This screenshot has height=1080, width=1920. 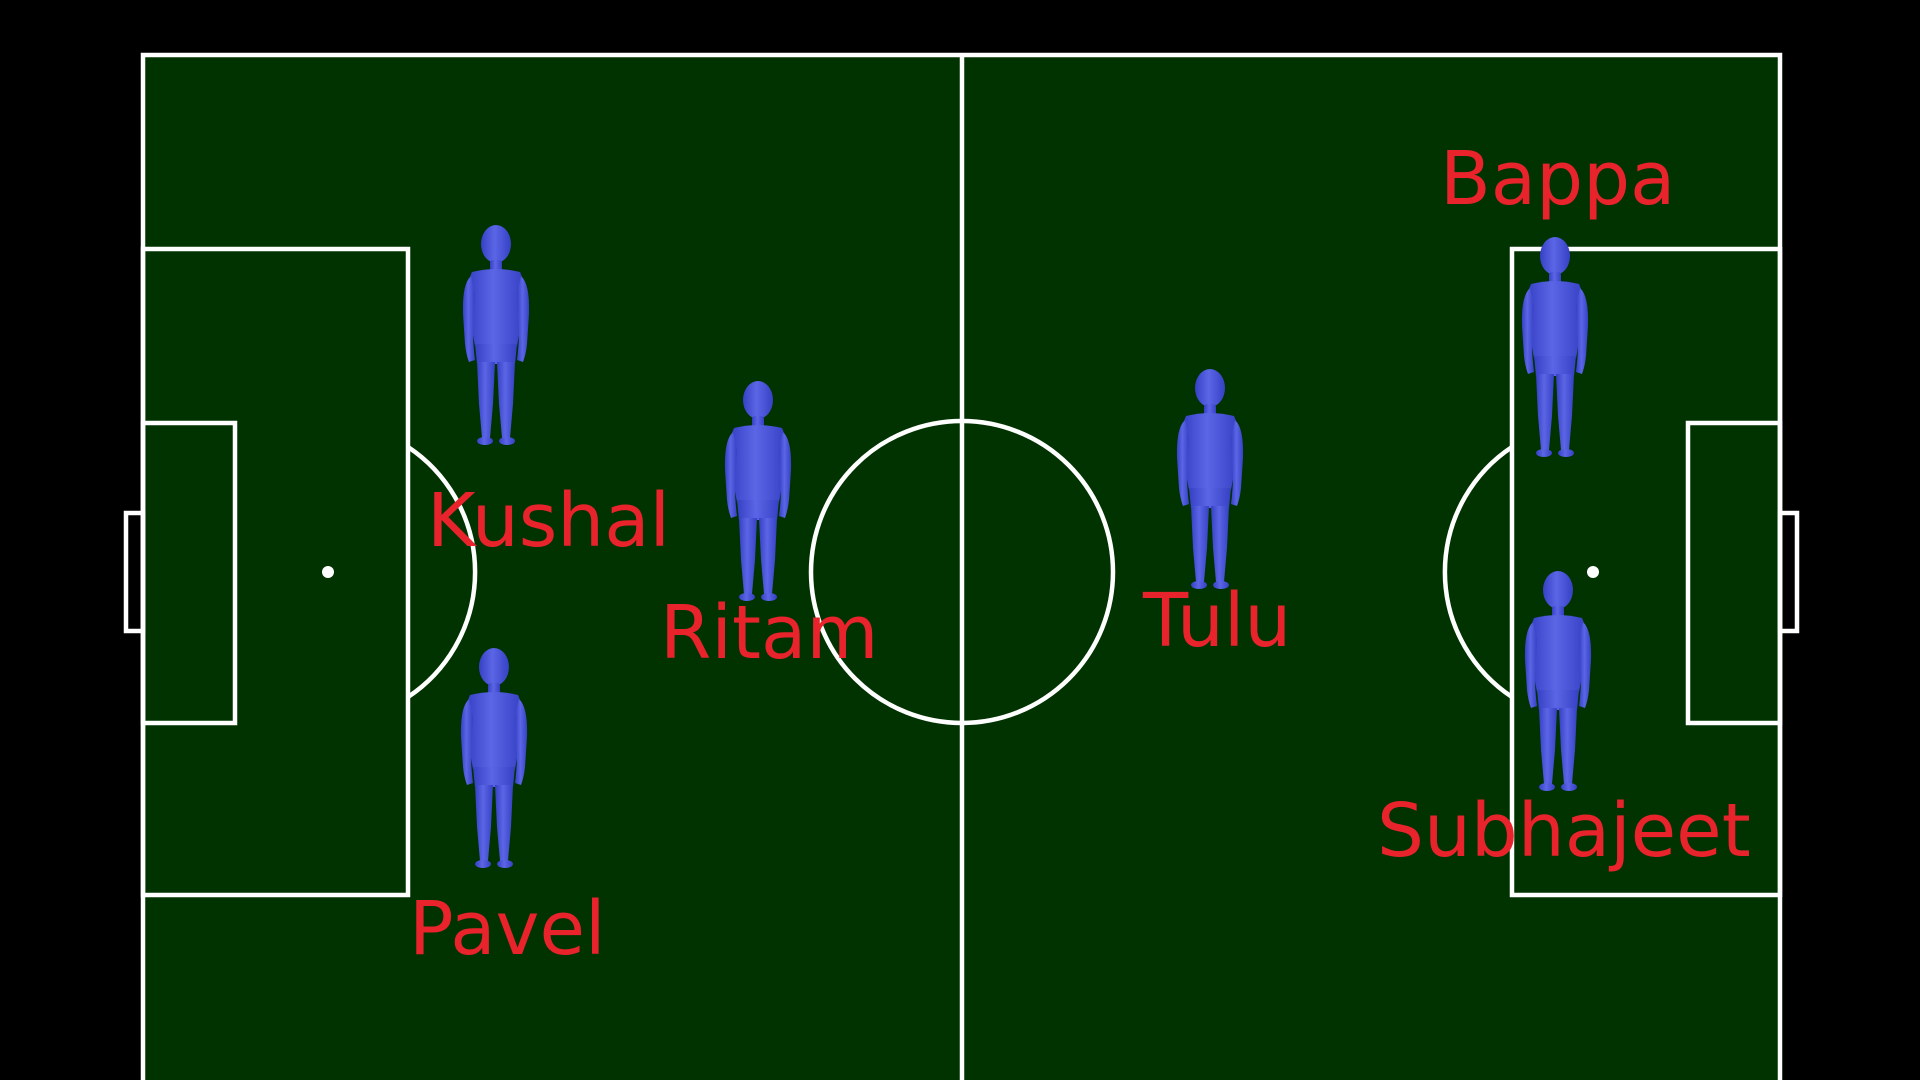 I want to click on player-name-ritam: Ritam, so click(x=769, y=633).